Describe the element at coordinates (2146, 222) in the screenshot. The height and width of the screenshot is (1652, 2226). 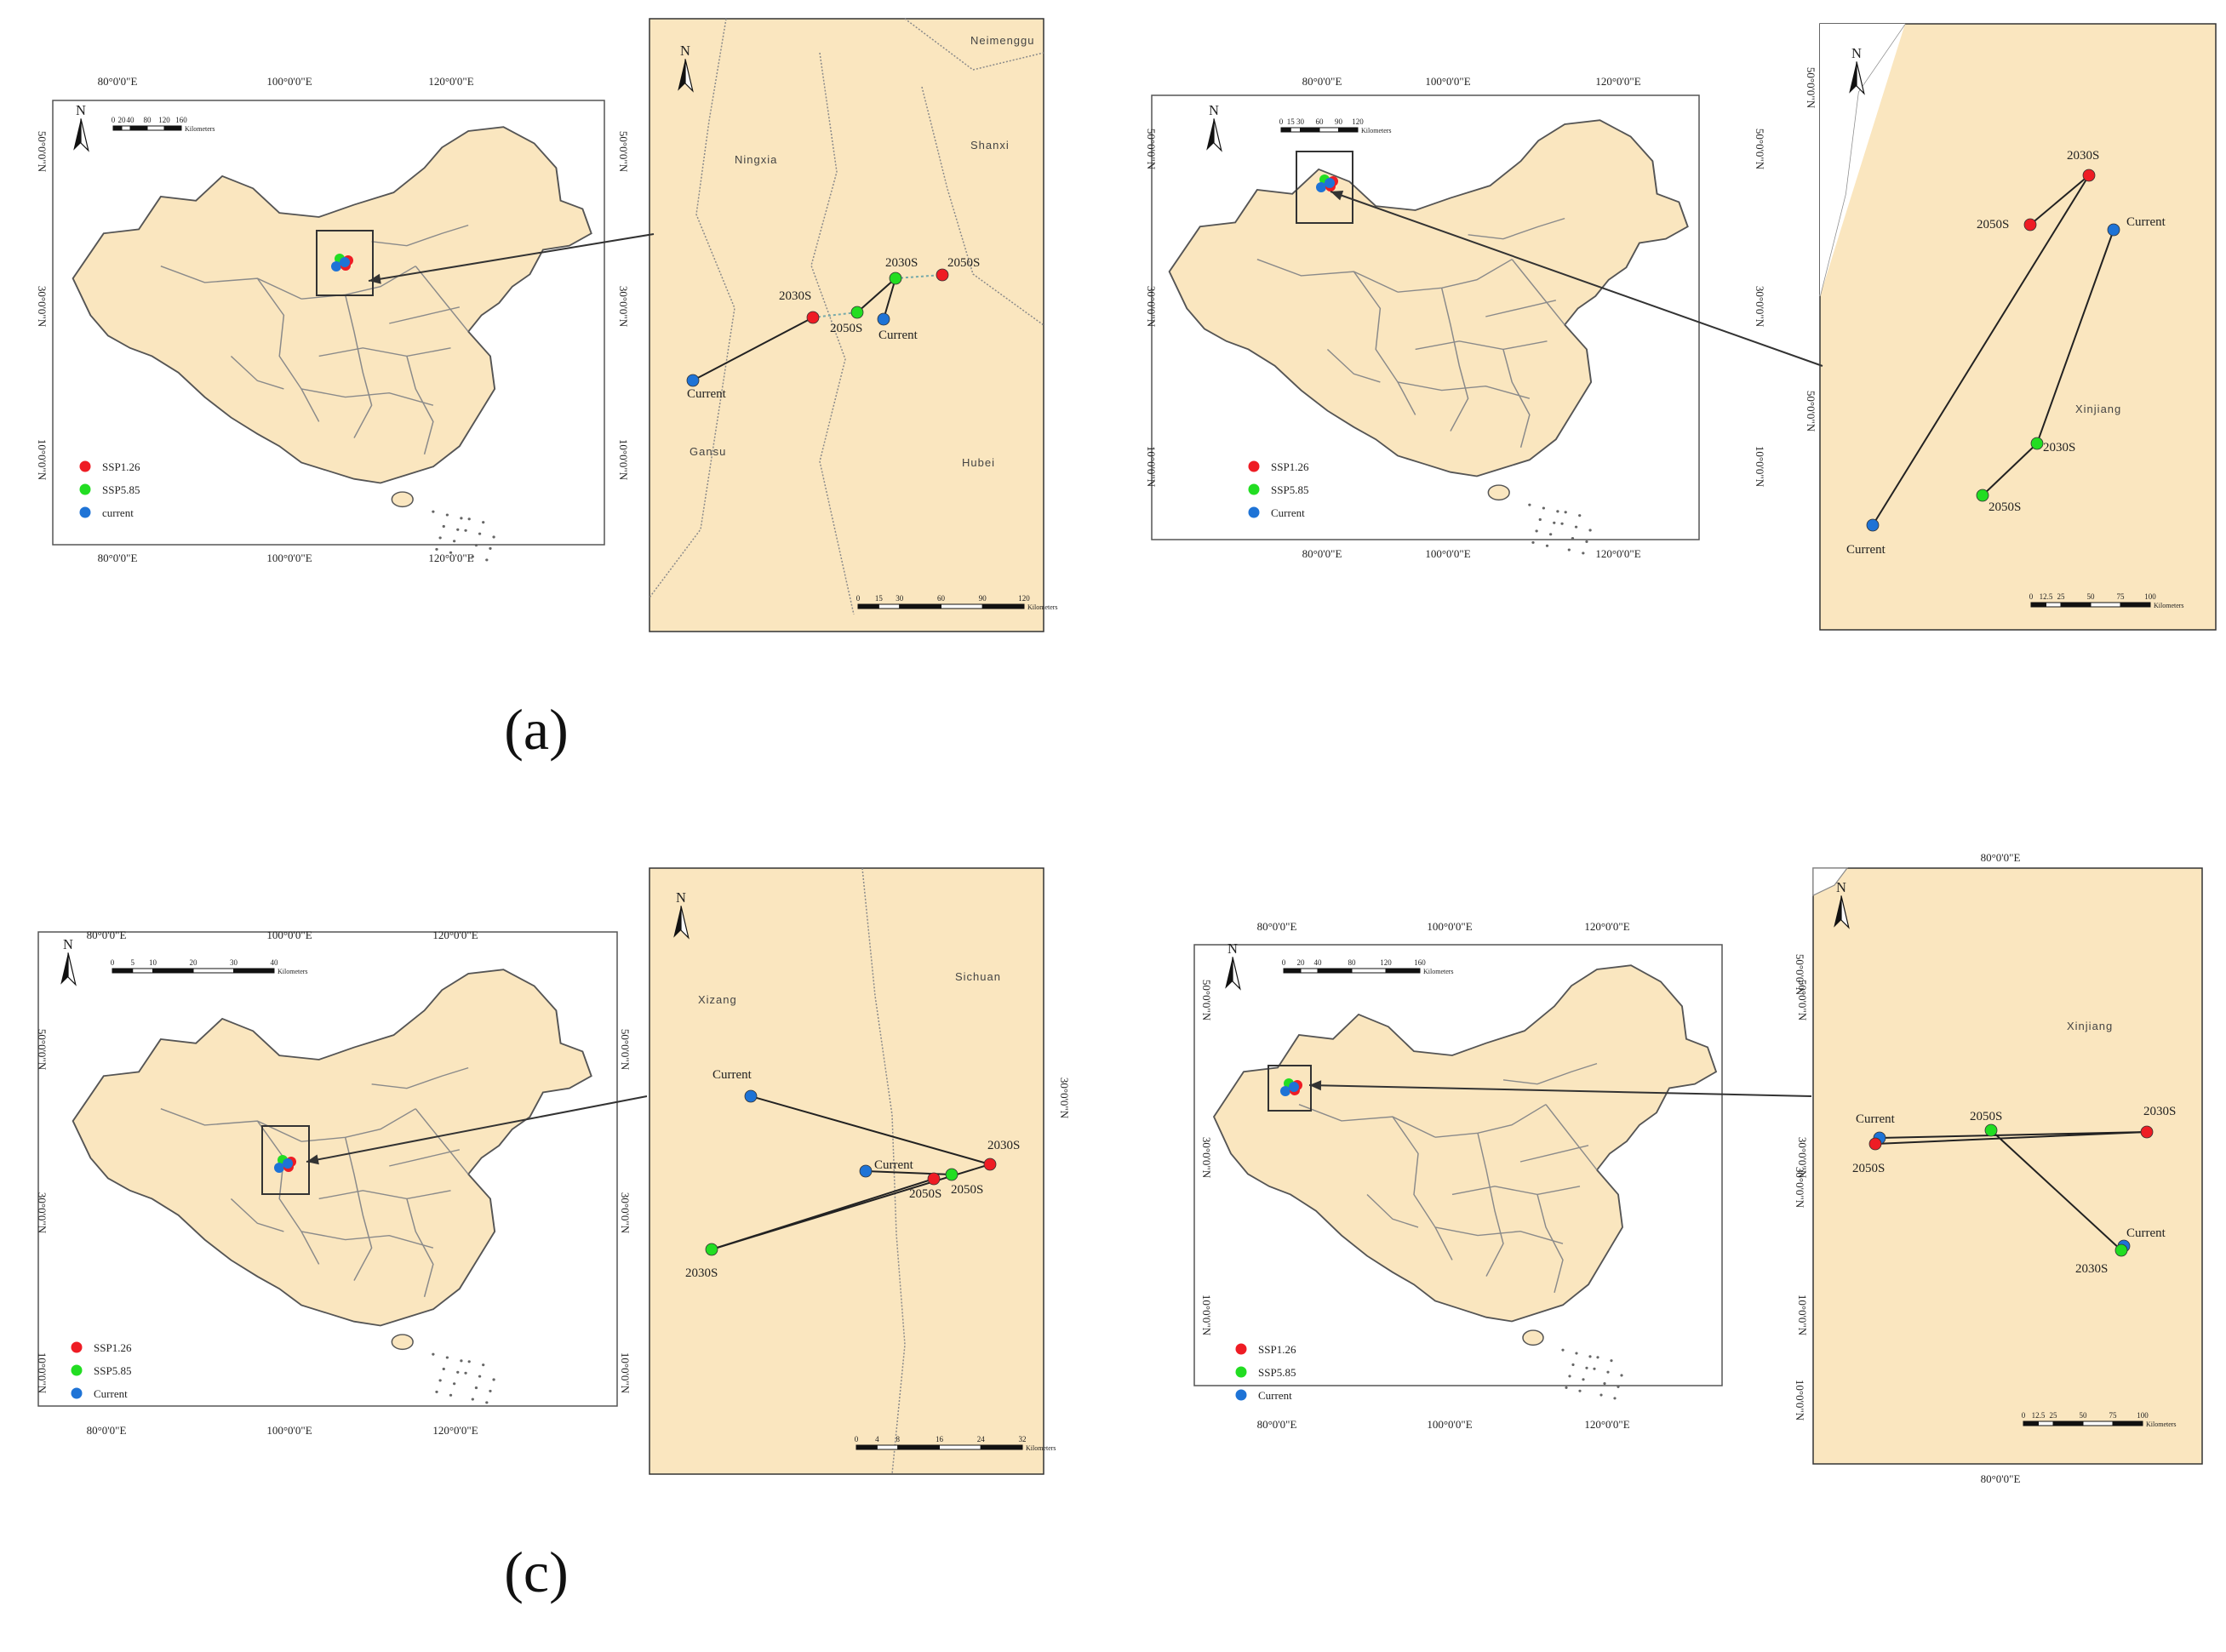
I see `centroid-point-label: Current` at that location.